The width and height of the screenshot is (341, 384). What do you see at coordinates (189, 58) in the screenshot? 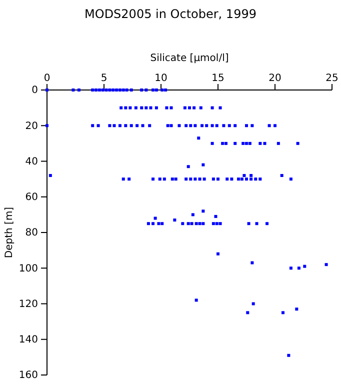
I see `x-axis-title: Silicate [µmol/l]` at bounding box center [189, 58].